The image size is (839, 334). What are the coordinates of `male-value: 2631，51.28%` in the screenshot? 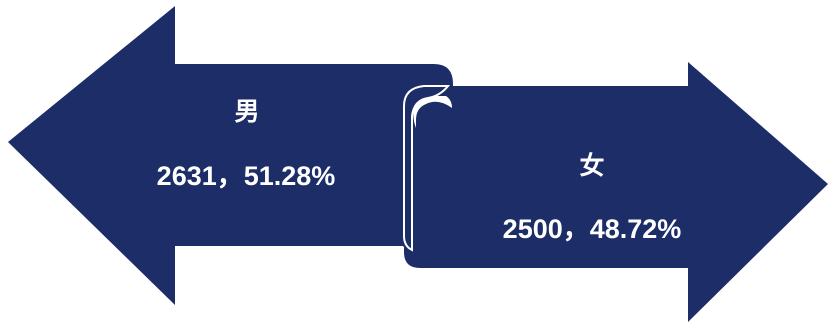 It's located at (246, 176).